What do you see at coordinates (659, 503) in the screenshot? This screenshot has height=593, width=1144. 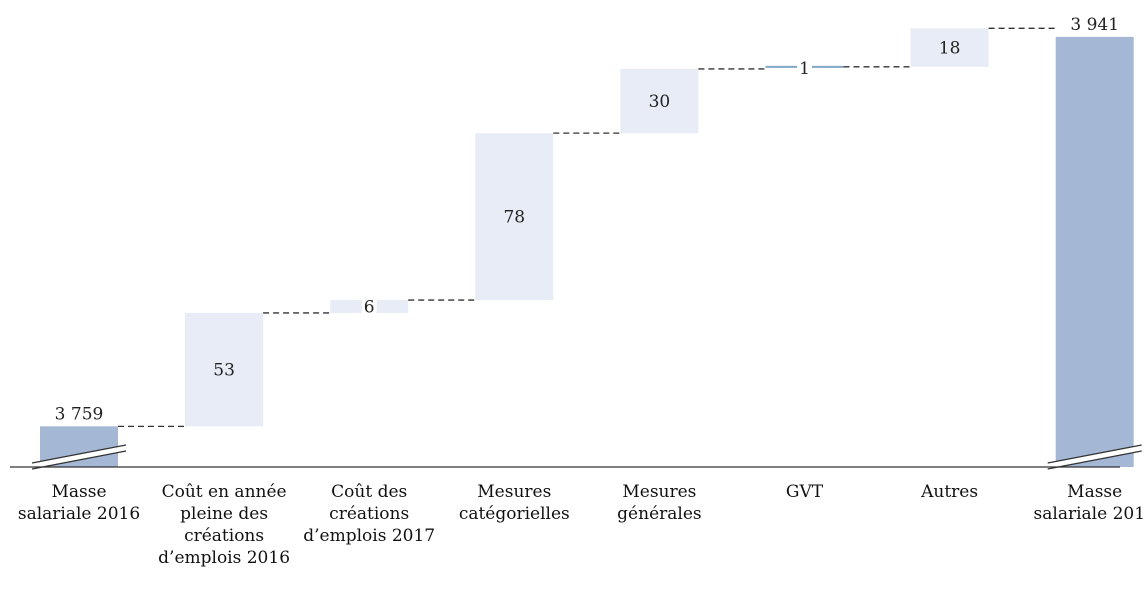 I see `category-label: Mesures générales` at bounding box center [659, 503].